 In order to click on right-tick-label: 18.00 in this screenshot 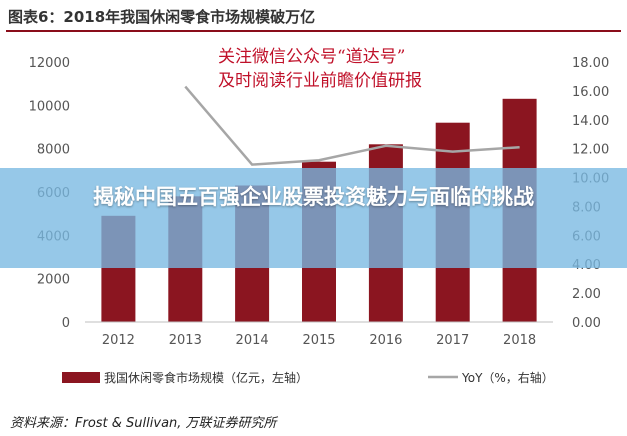, I will do `click(590, 63)`.